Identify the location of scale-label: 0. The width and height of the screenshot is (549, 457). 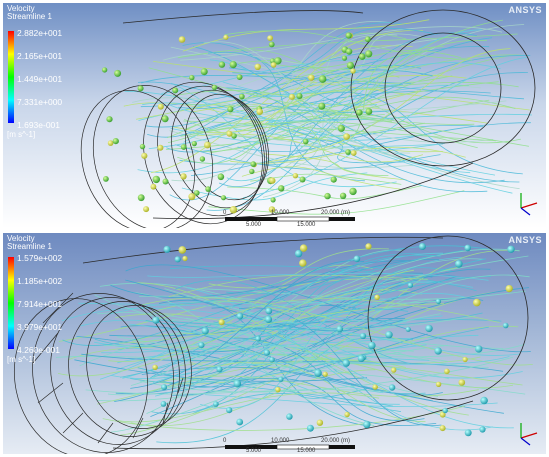
(225, 213).